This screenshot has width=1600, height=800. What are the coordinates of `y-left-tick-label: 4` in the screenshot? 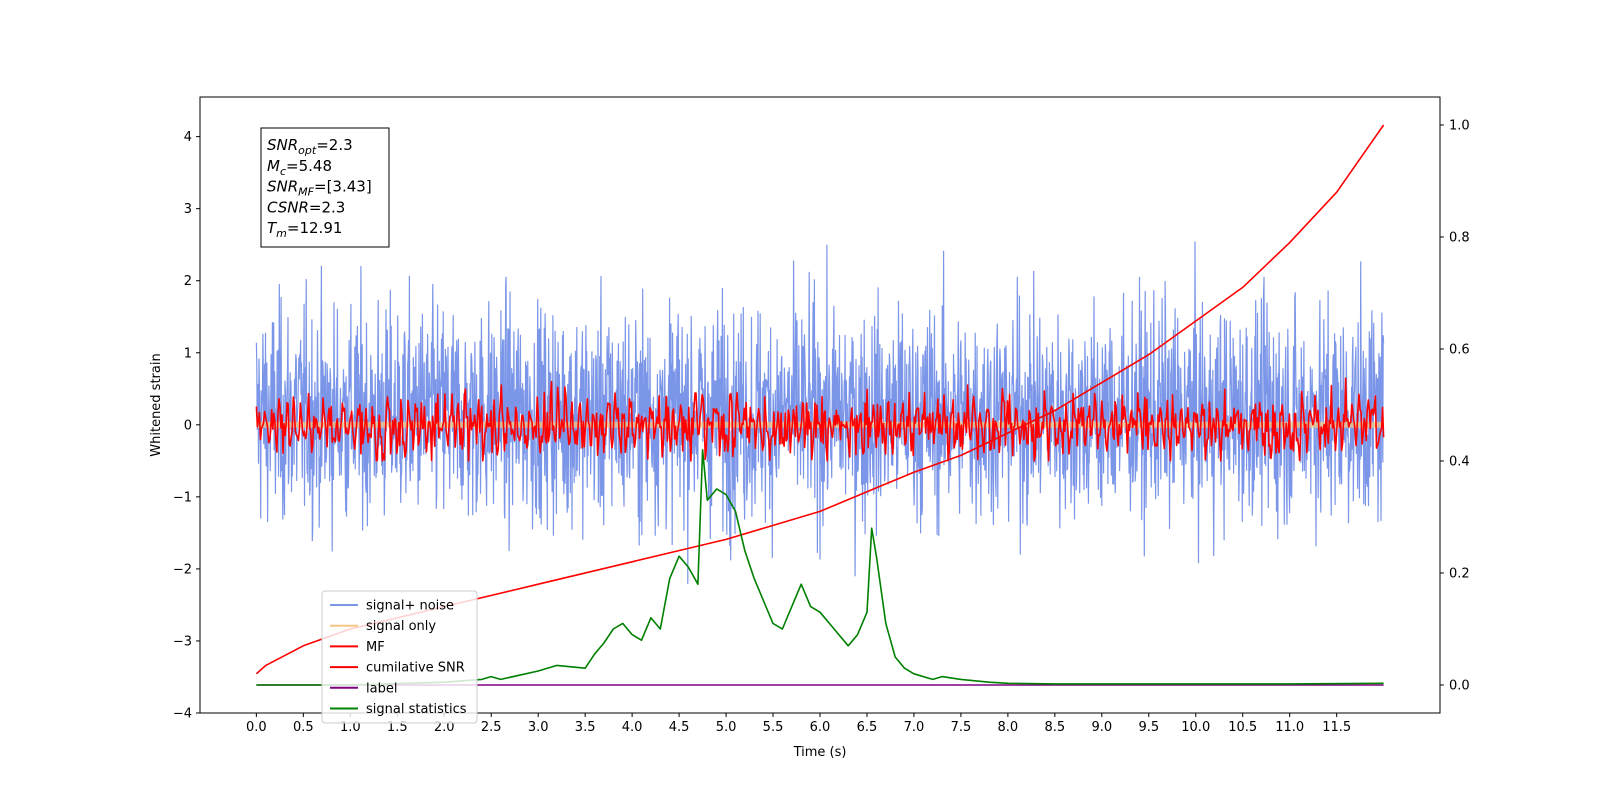 It's located at (188, 137).